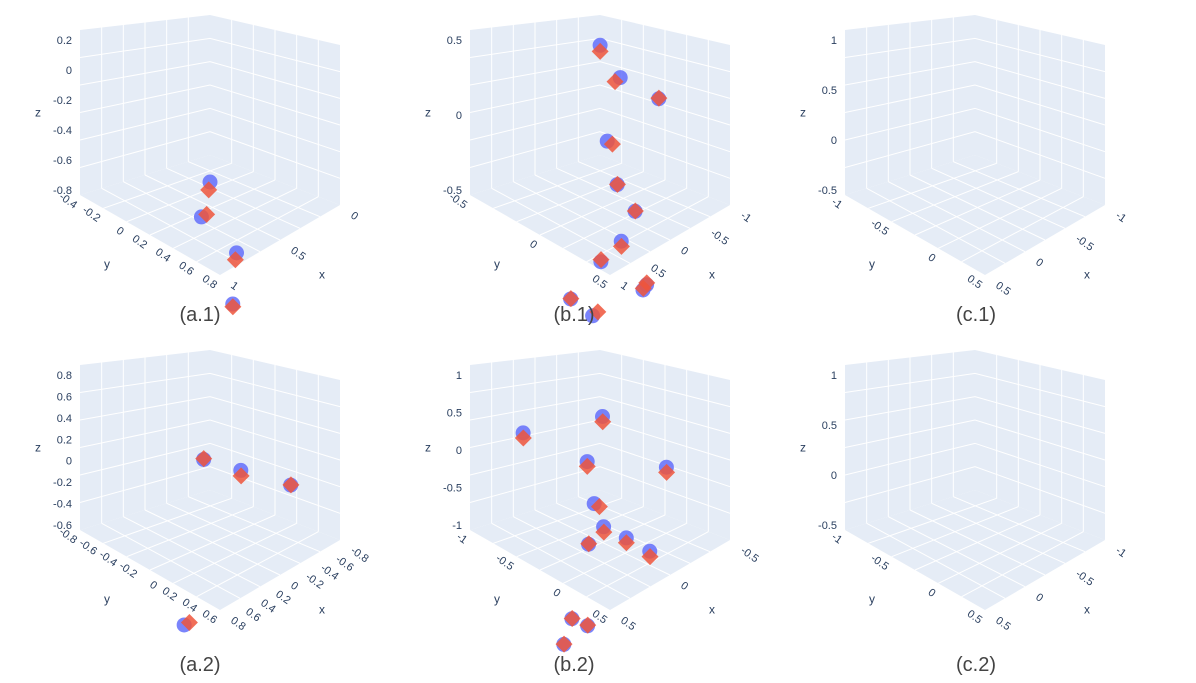 The image size is (1196, 683). What do you see at coordinates (234, 286) in the screenshot?
I see `x-tick-label: 1` at bounding box center [234, 286].